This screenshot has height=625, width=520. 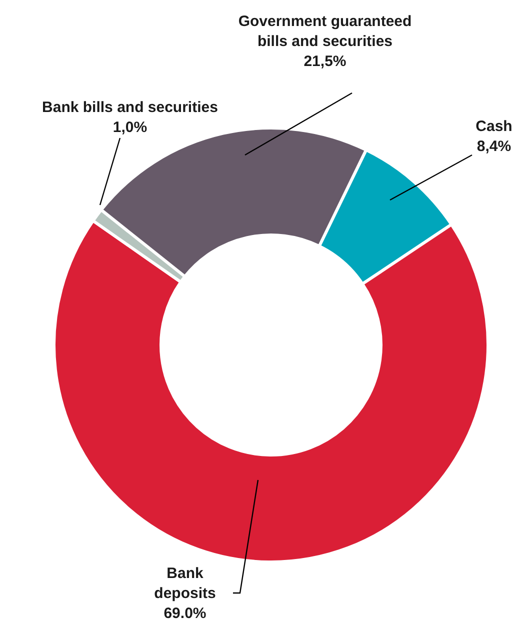 What do you see at coordinates (325, 31) in the screenshot?
I see `slice-label: Government guaranteed bills and securities` at bounding box center [325, 31].